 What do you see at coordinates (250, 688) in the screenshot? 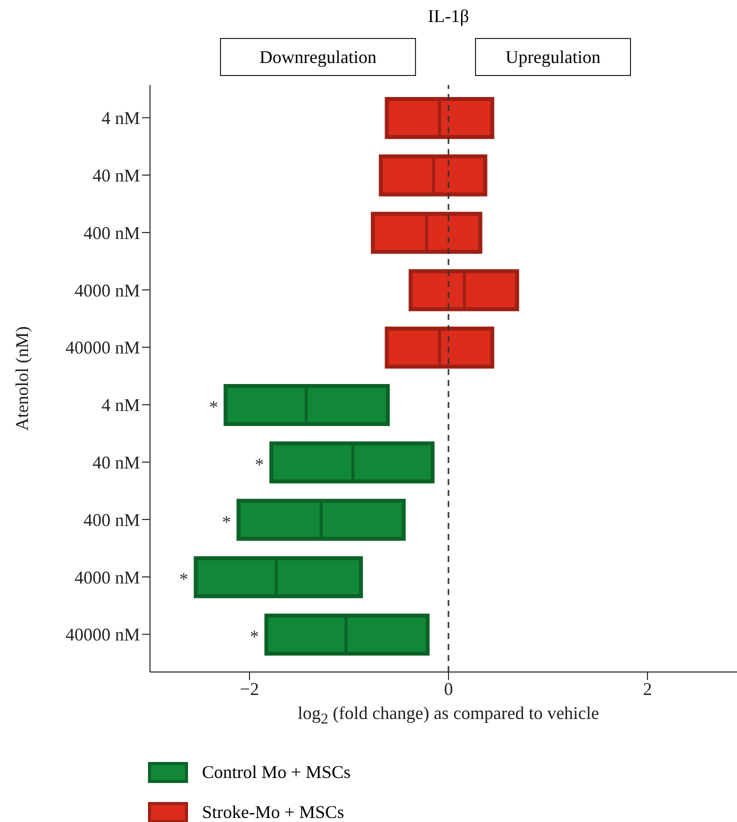
I see `x-tick-label: −2` at bounding box center [250, 688].